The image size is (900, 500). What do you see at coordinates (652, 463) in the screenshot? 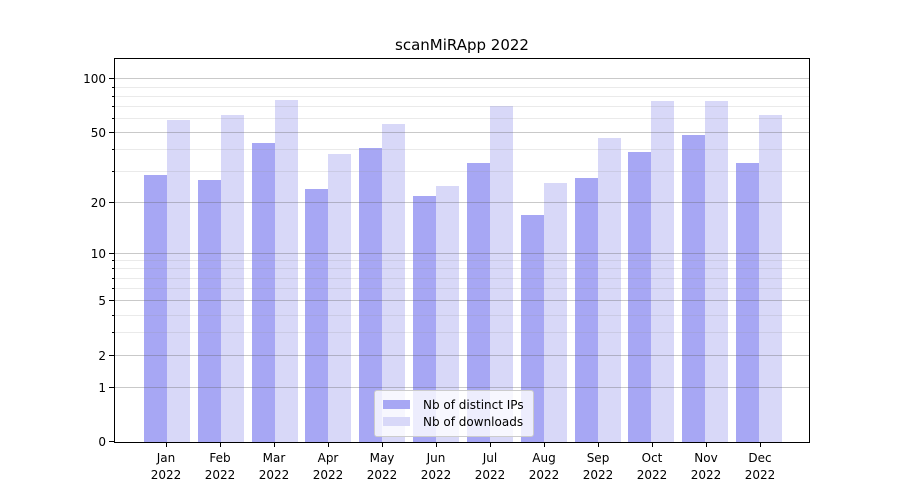
I see `x-tick-label-oct: Oct 2022` at bounding box center [652, 463].